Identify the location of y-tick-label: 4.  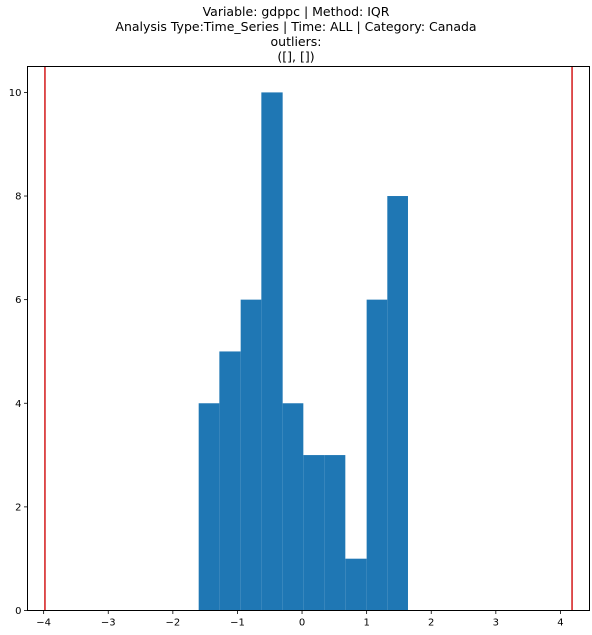
(18, 404).